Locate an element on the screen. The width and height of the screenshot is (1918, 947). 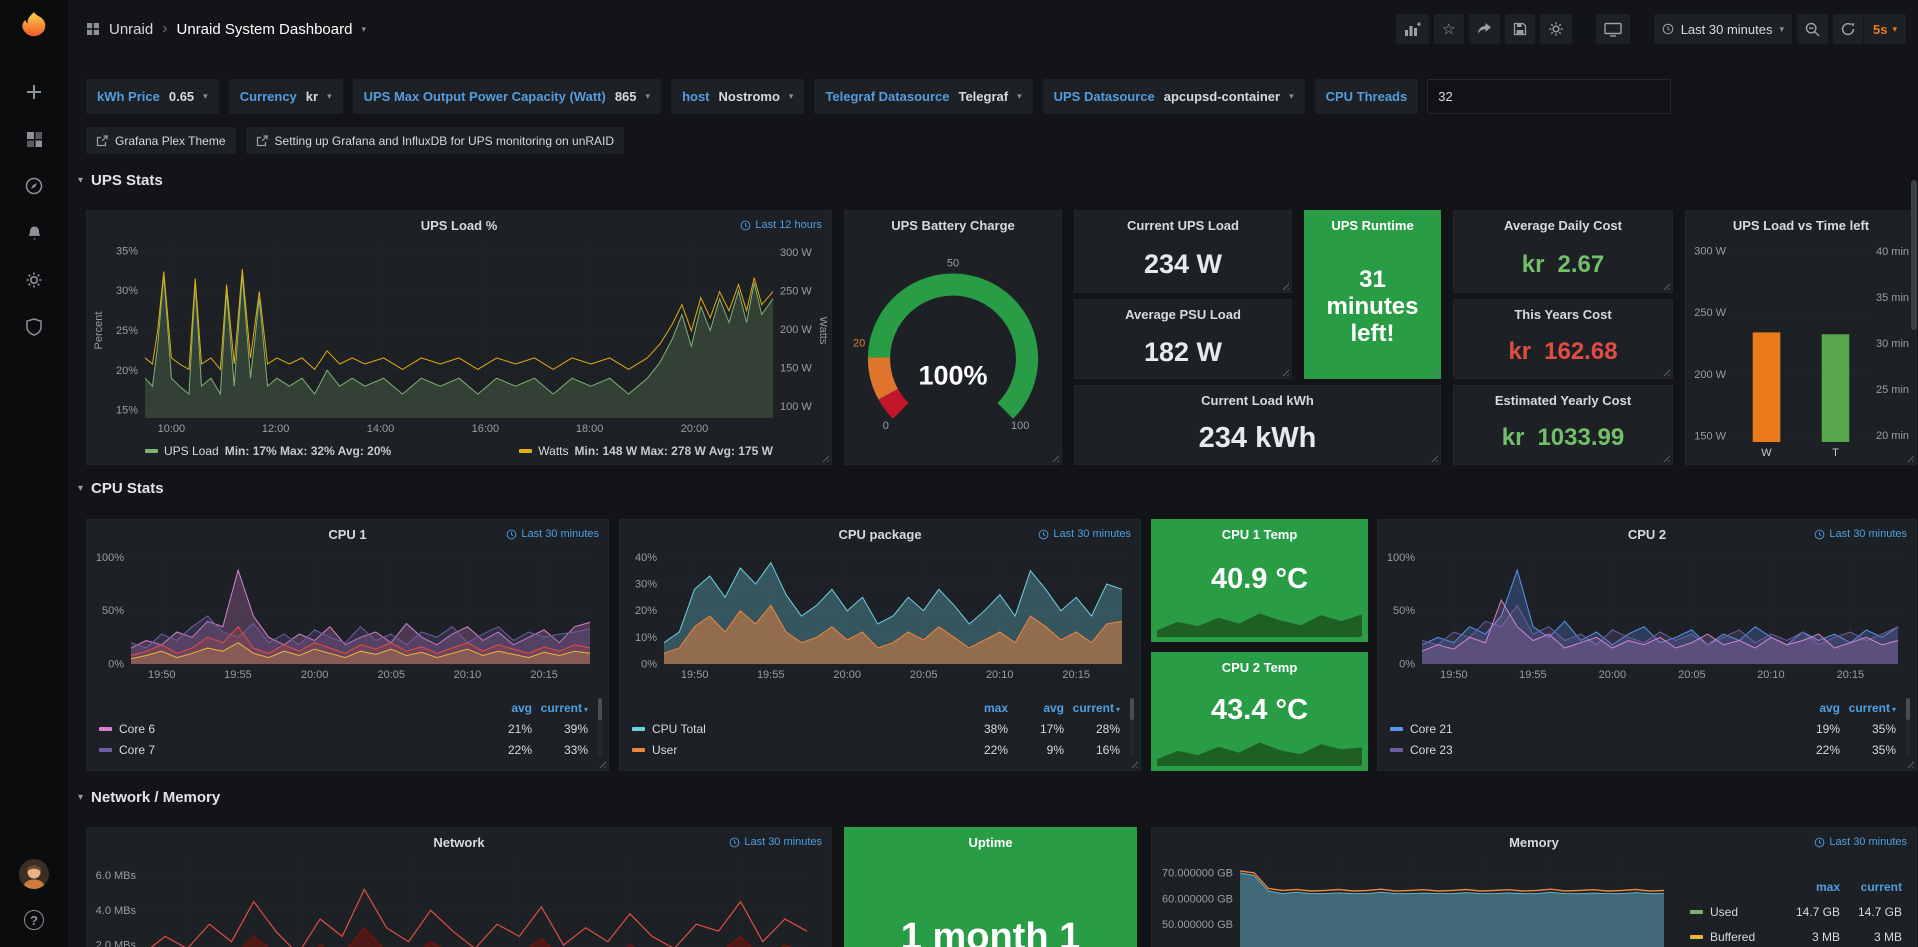
star-dashboard-button: ☆ is located at coordinates (1448, 29).